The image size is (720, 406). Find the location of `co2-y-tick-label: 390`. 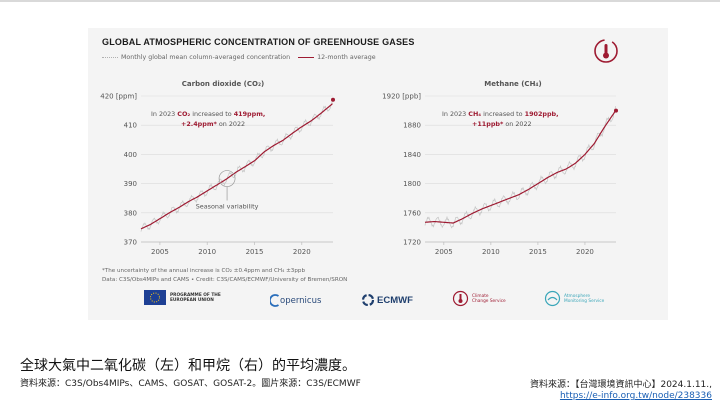

co2-y-tick-label: 390 is located at coordinates (130, 184).